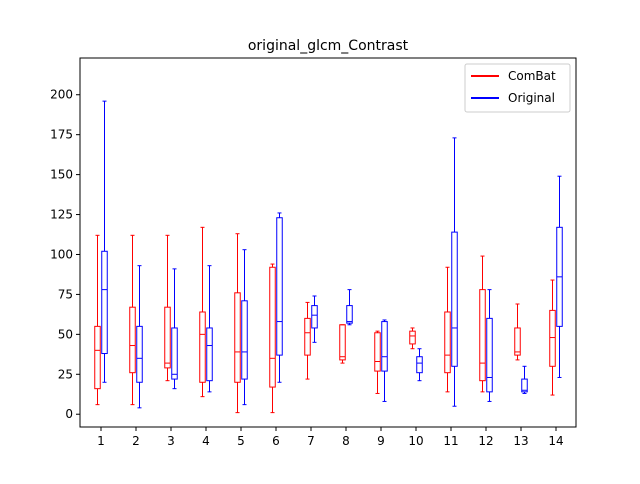 This screenshot has width=640, height=484. I want to click on x-tick-label: 8, so click(346, 441).